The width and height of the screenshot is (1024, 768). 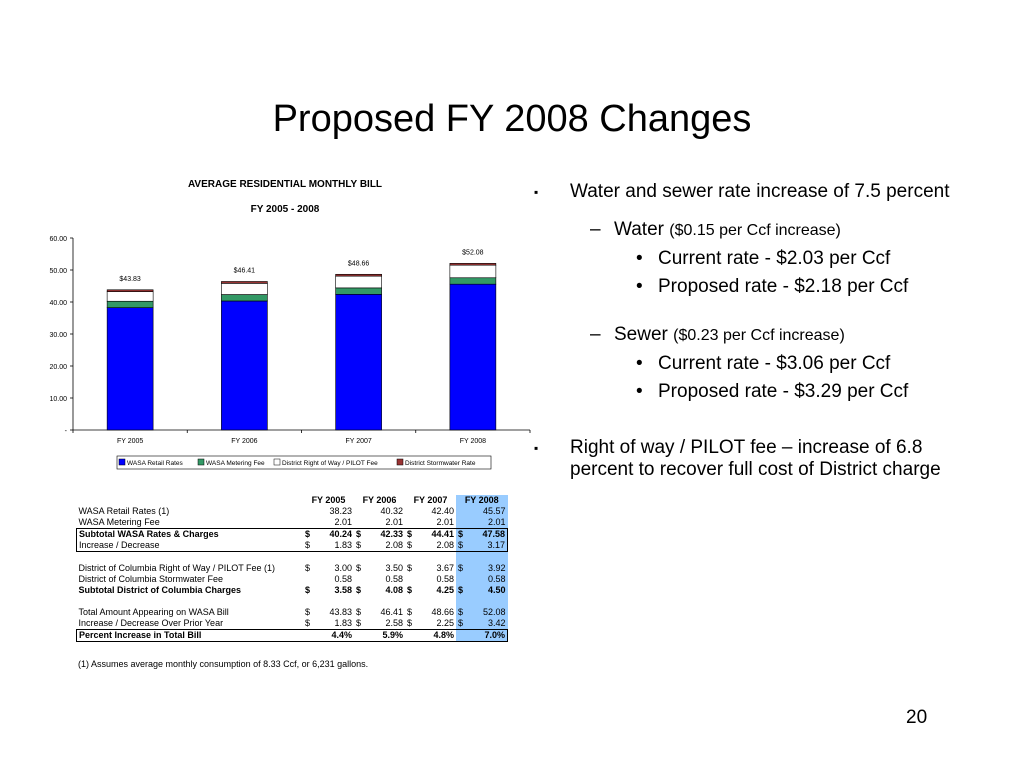 I want to click on chart-subtitle: FY 2005 - 2008, so click(x=285, y=209).